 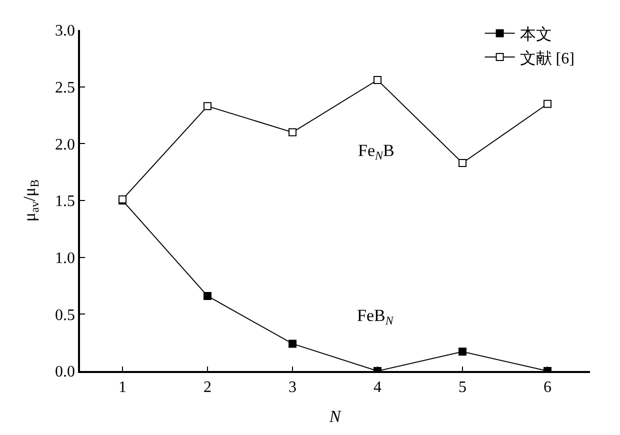 I want to click on x-axis-title: N, so click(x=335, y=416).